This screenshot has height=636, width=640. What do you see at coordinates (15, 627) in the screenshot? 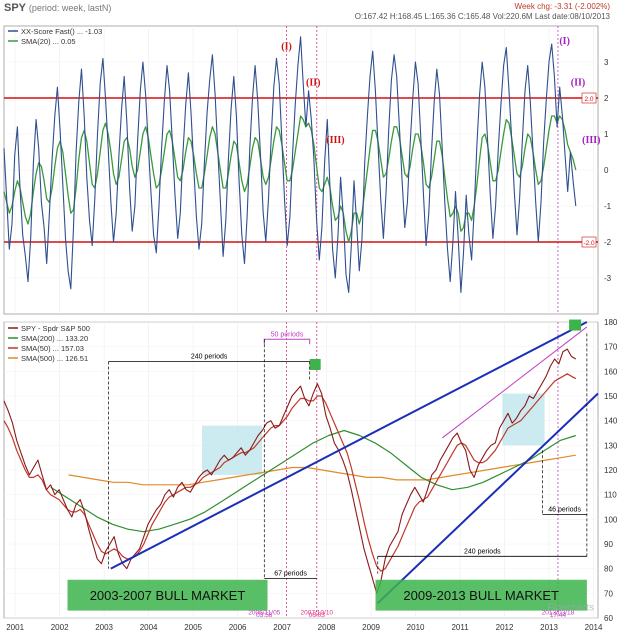
I see `x-tick-label: 2001` at bounding box center [15, 627].